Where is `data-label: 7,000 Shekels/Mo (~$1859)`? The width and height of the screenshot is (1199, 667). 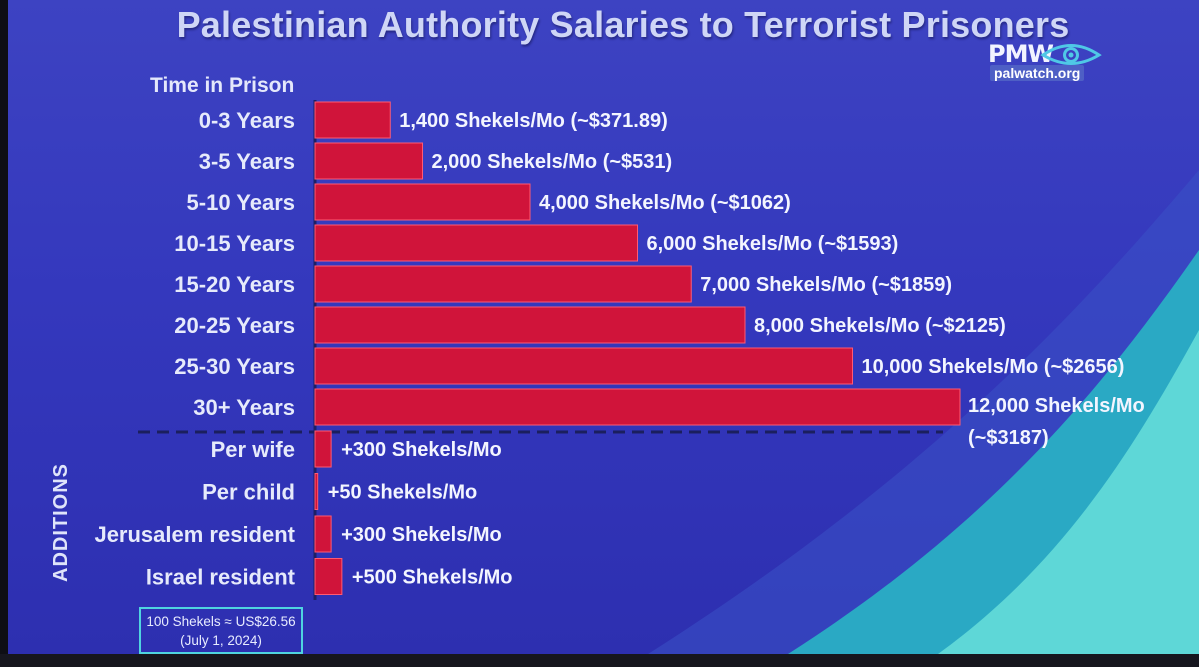
data-label: 7,000 Shekels/Mo (~$1859) is located at coordinates (826, 285).